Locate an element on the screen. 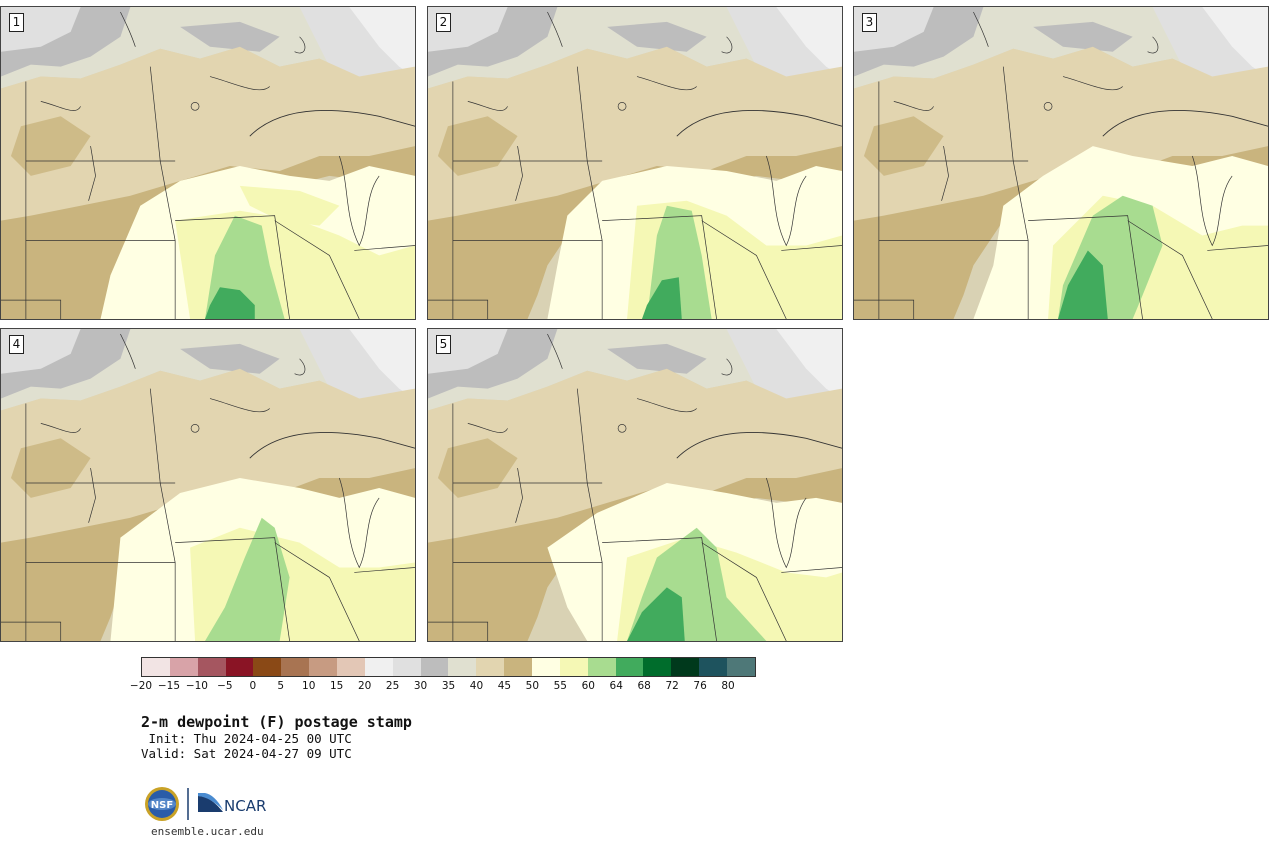 Image resolution: width=1280 pixels, height=844 pixels. ensemble-member-panel: 1 is located at coordinates (208, 163).